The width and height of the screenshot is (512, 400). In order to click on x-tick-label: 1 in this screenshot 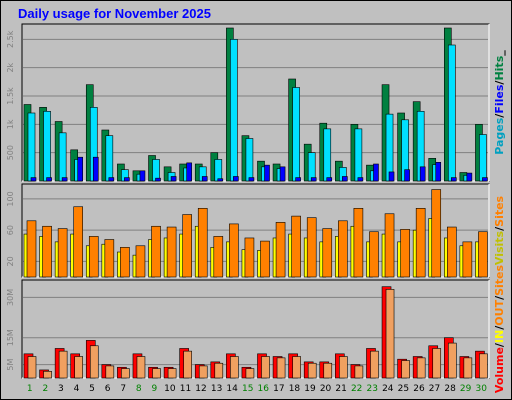, I will do `click(30, 389)`.